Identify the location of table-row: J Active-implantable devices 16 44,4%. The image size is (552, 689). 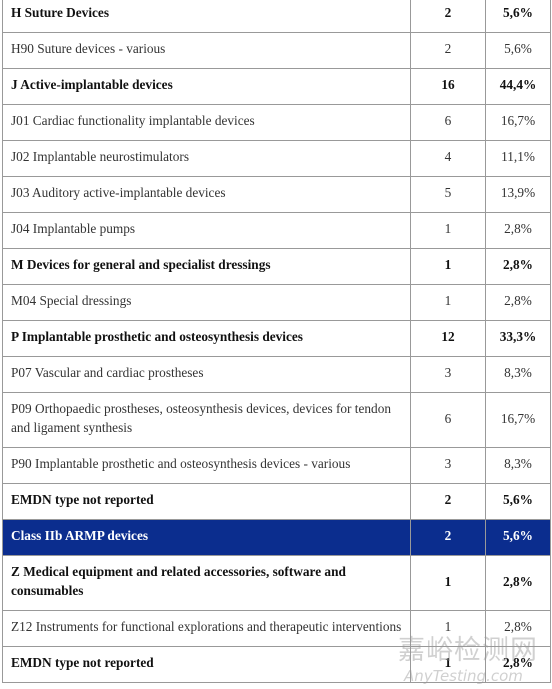
(276, 86).